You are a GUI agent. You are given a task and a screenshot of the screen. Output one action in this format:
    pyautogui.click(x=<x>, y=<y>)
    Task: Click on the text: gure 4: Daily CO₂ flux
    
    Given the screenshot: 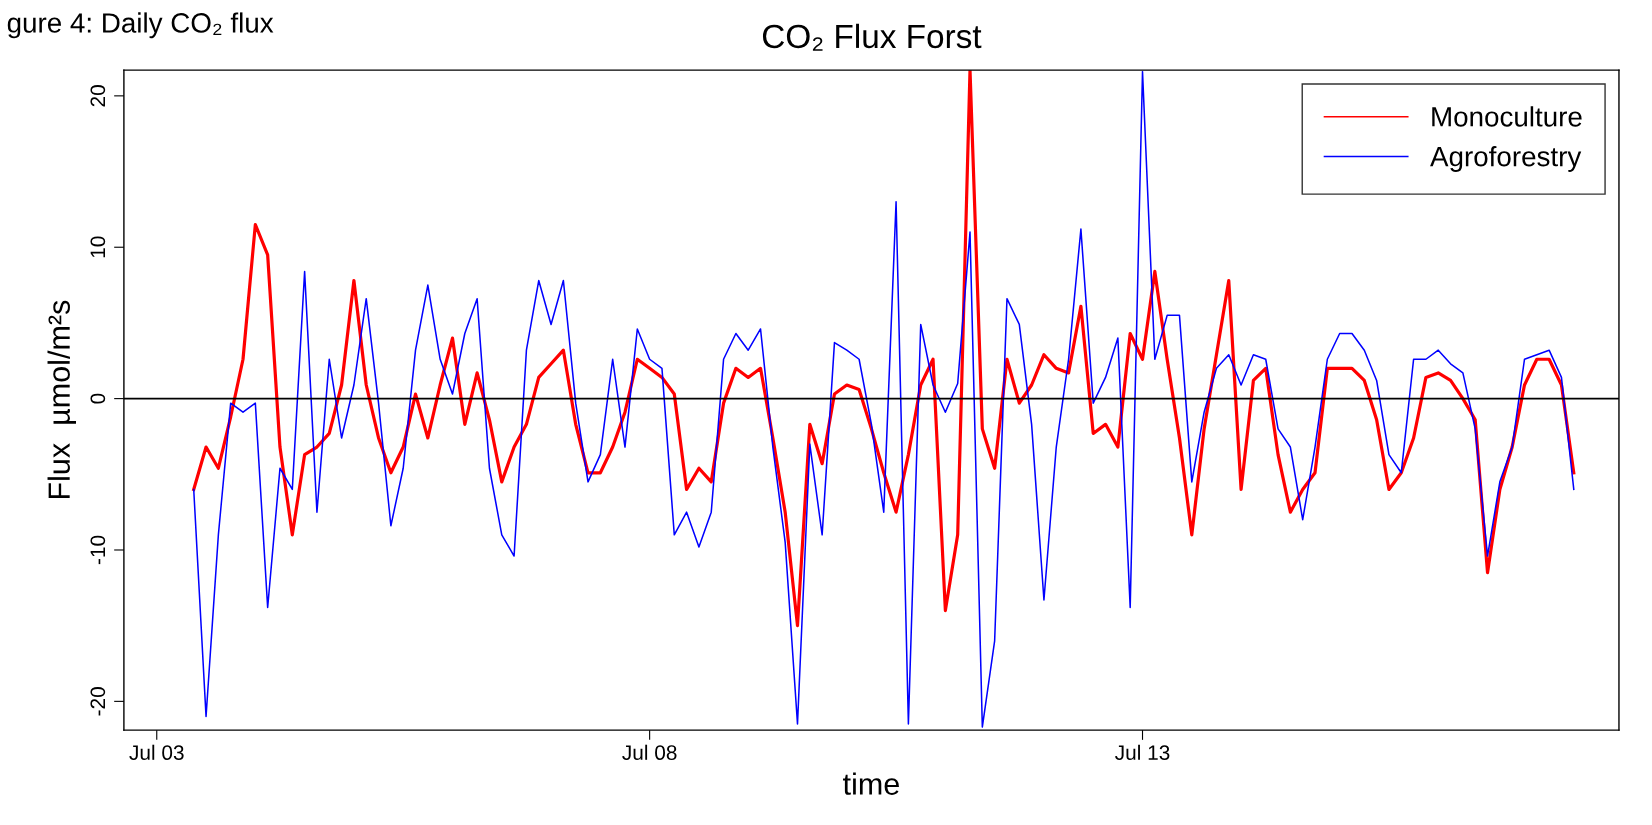 What is the action you would take?
    pyautogui.click(x=140, y=25)
    